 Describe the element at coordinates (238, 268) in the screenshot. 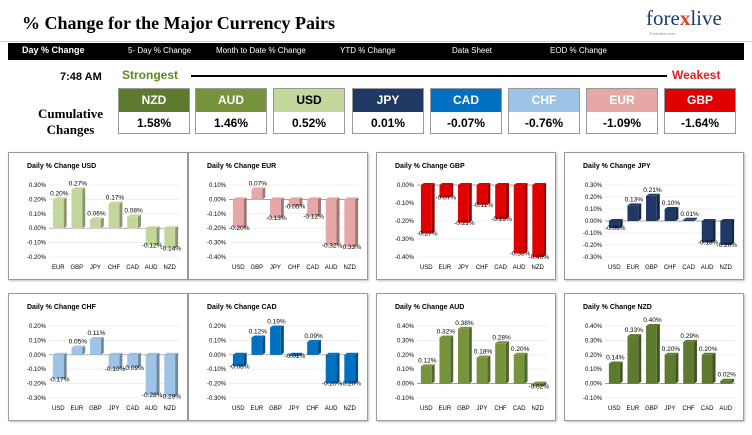

I see `x-tick-label: USD` at that location.